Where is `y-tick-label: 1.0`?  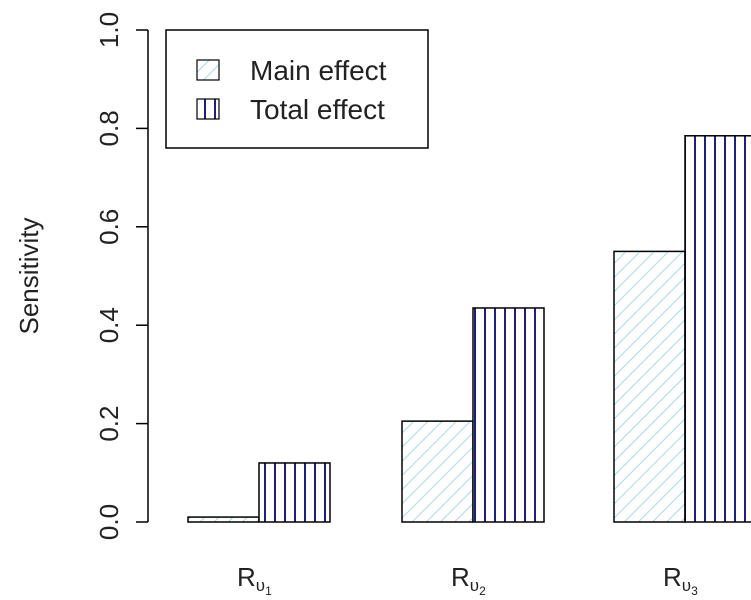 y-tick-label: 1.0 is located at coordinates (109, 30).